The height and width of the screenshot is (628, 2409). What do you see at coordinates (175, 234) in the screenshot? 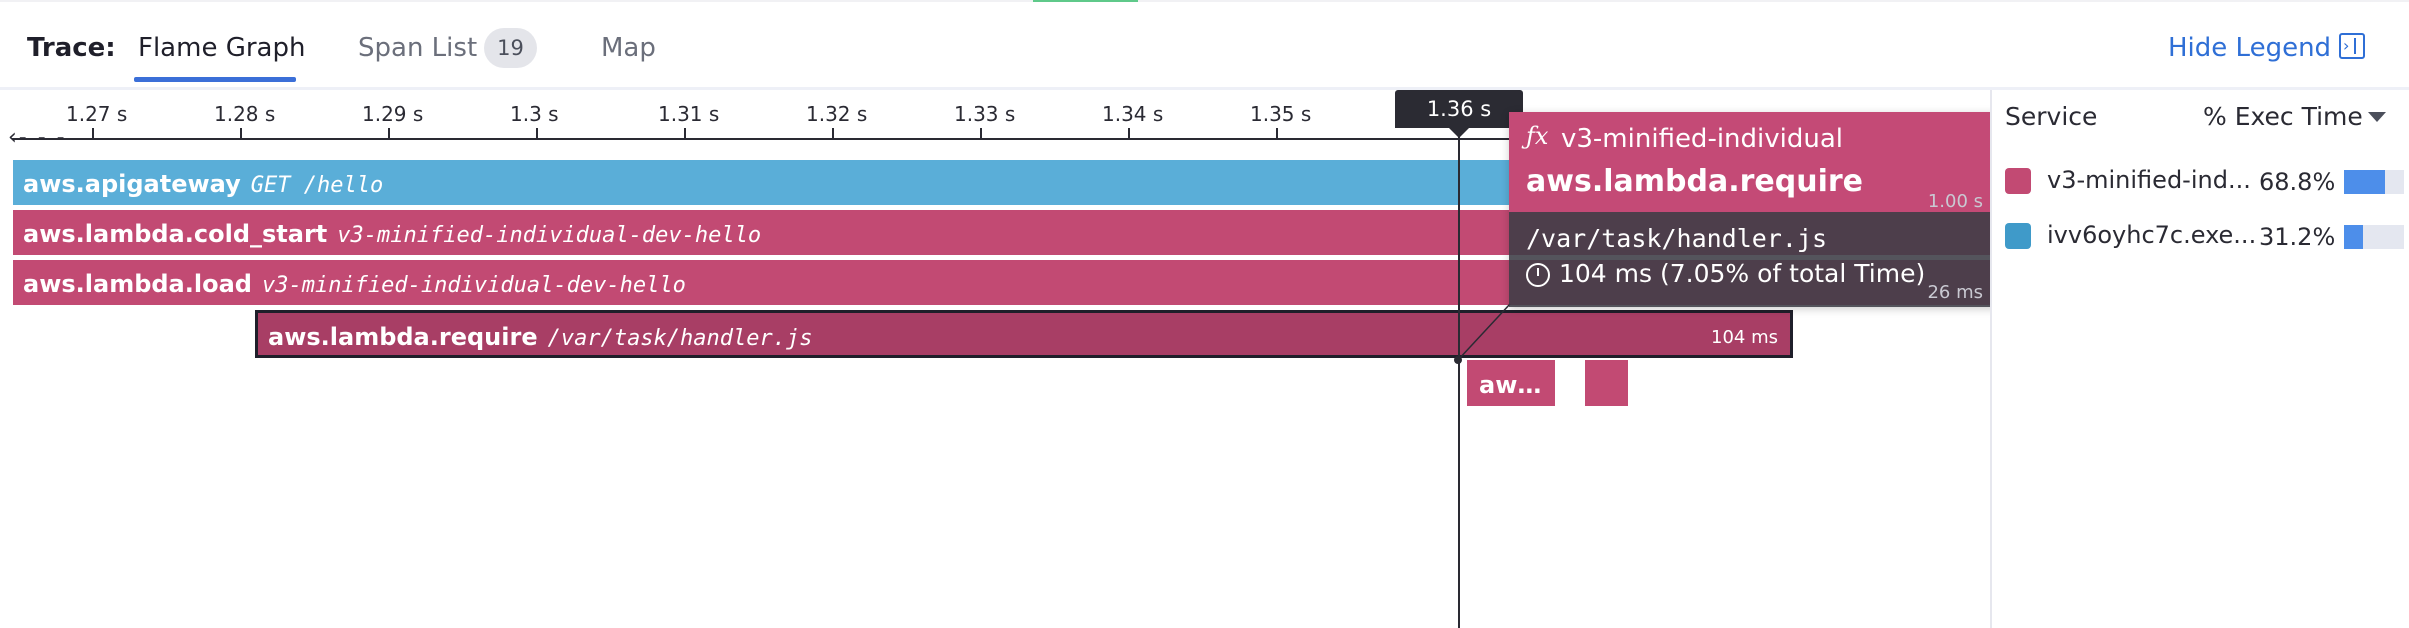
I see `span-name: aws.lambda.cold_start` at bounding box center [175, 234].